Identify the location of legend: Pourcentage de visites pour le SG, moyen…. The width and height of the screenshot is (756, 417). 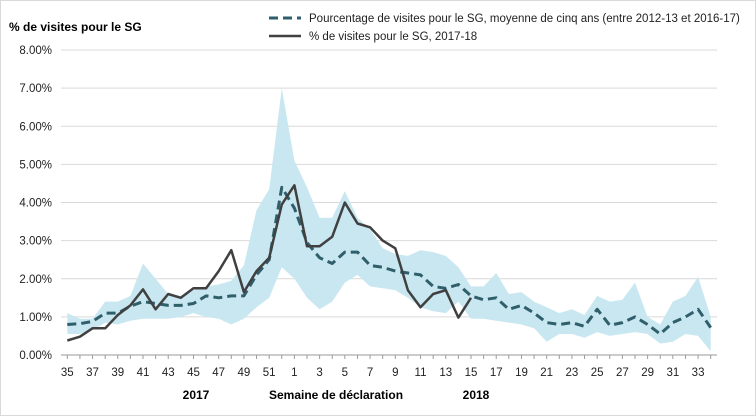
(504, 28).